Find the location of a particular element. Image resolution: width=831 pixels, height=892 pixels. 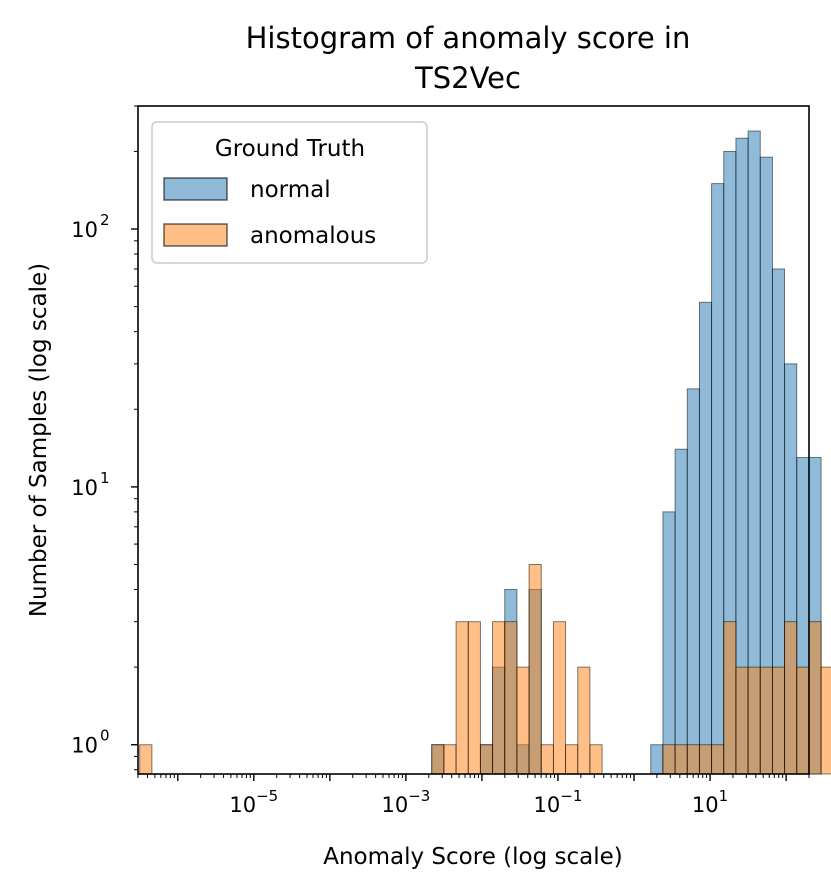

x-tick-label: 10⁻⁵ is located at coordinates (253, 802).